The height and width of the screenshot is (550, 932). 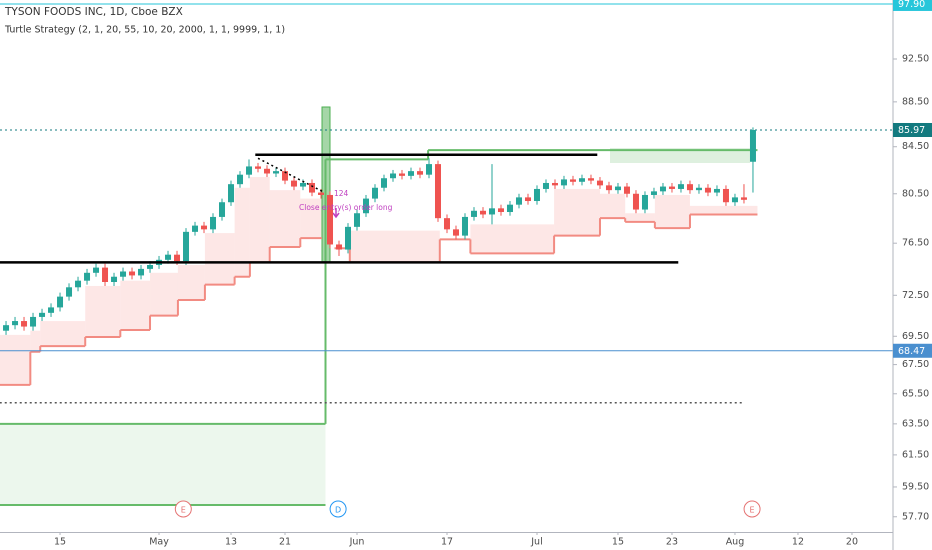 I want to click on order-arrow, so click(x=336, y=213).